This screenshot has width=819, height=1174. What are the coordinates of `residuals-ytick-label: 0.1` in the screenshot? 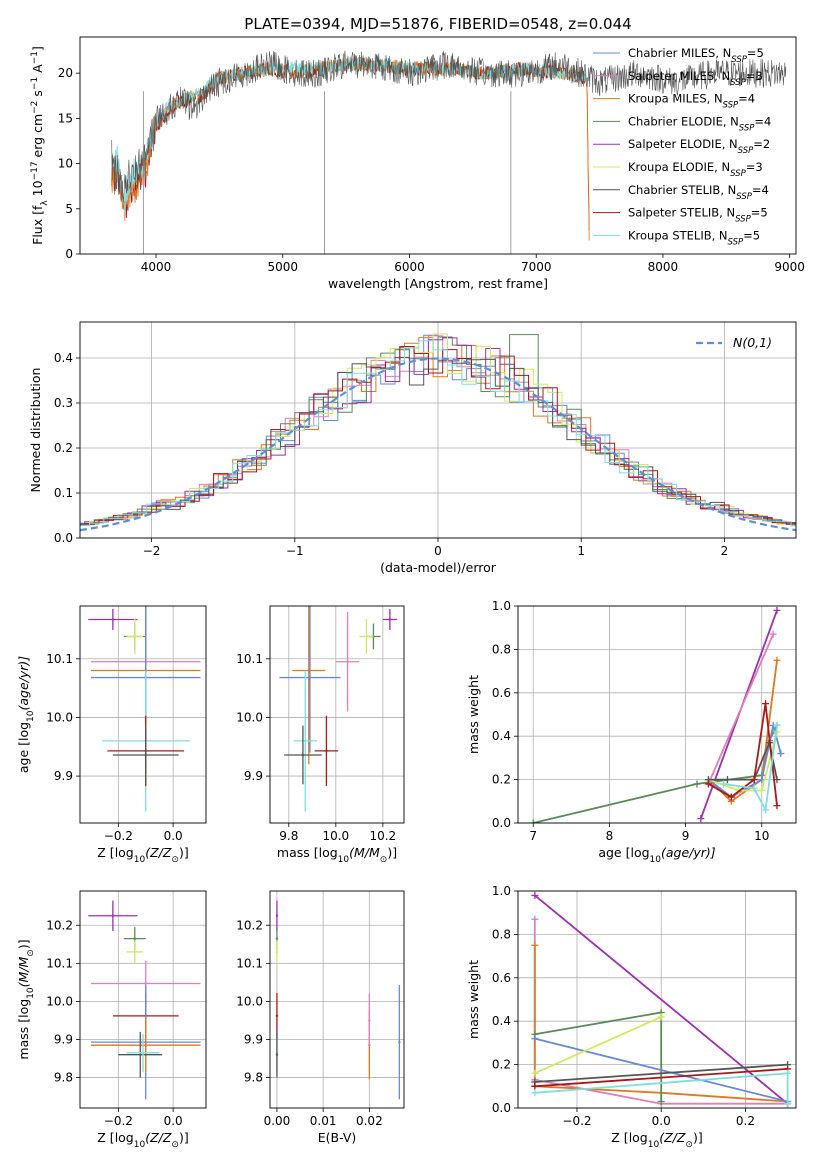 It's located at (63, 493).